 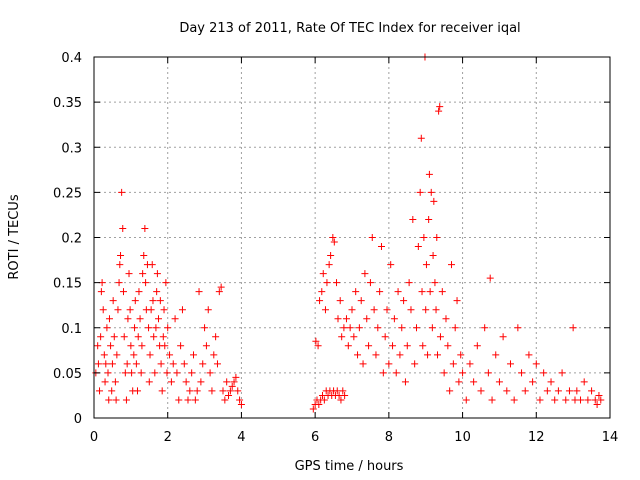 I want to click on x-tick-label: 8, so click(x=389, y=437).